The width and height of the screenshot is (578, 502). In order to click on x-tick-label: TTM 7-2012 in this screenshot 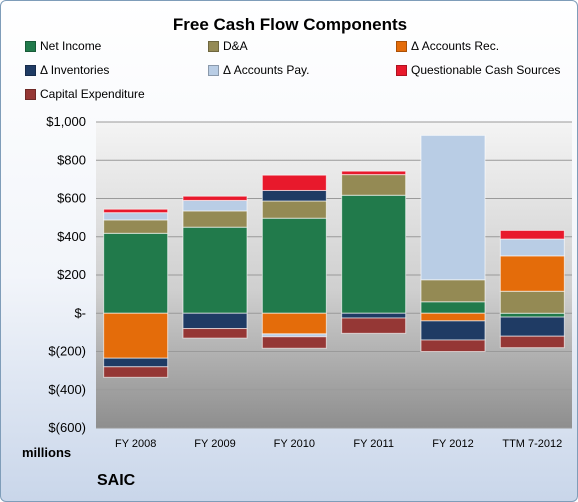, I will do `click(532, 444)`.